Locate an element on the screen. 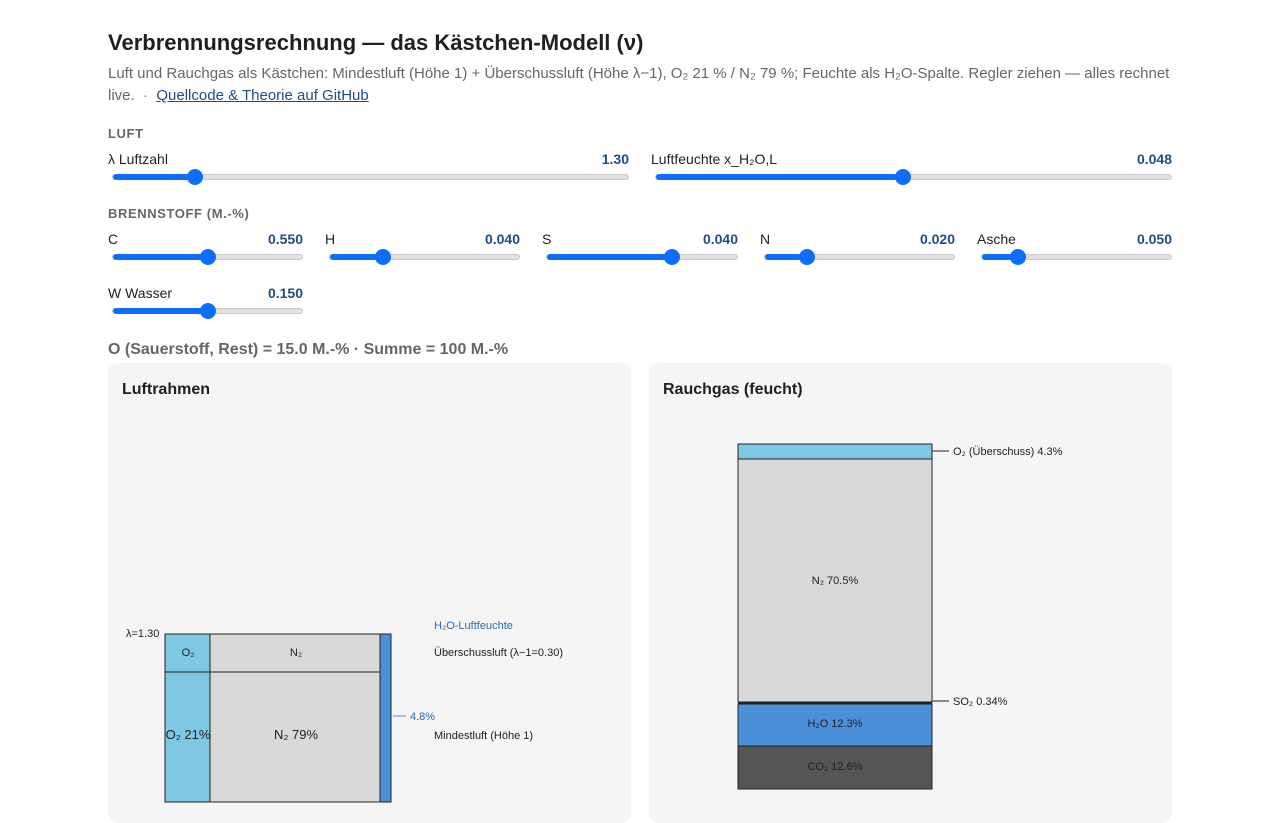 The width and height of the screenshot is (1280, 823). humidity-label: Luftfeuchte x_H₂O,L is located at coordinates (714, 159).